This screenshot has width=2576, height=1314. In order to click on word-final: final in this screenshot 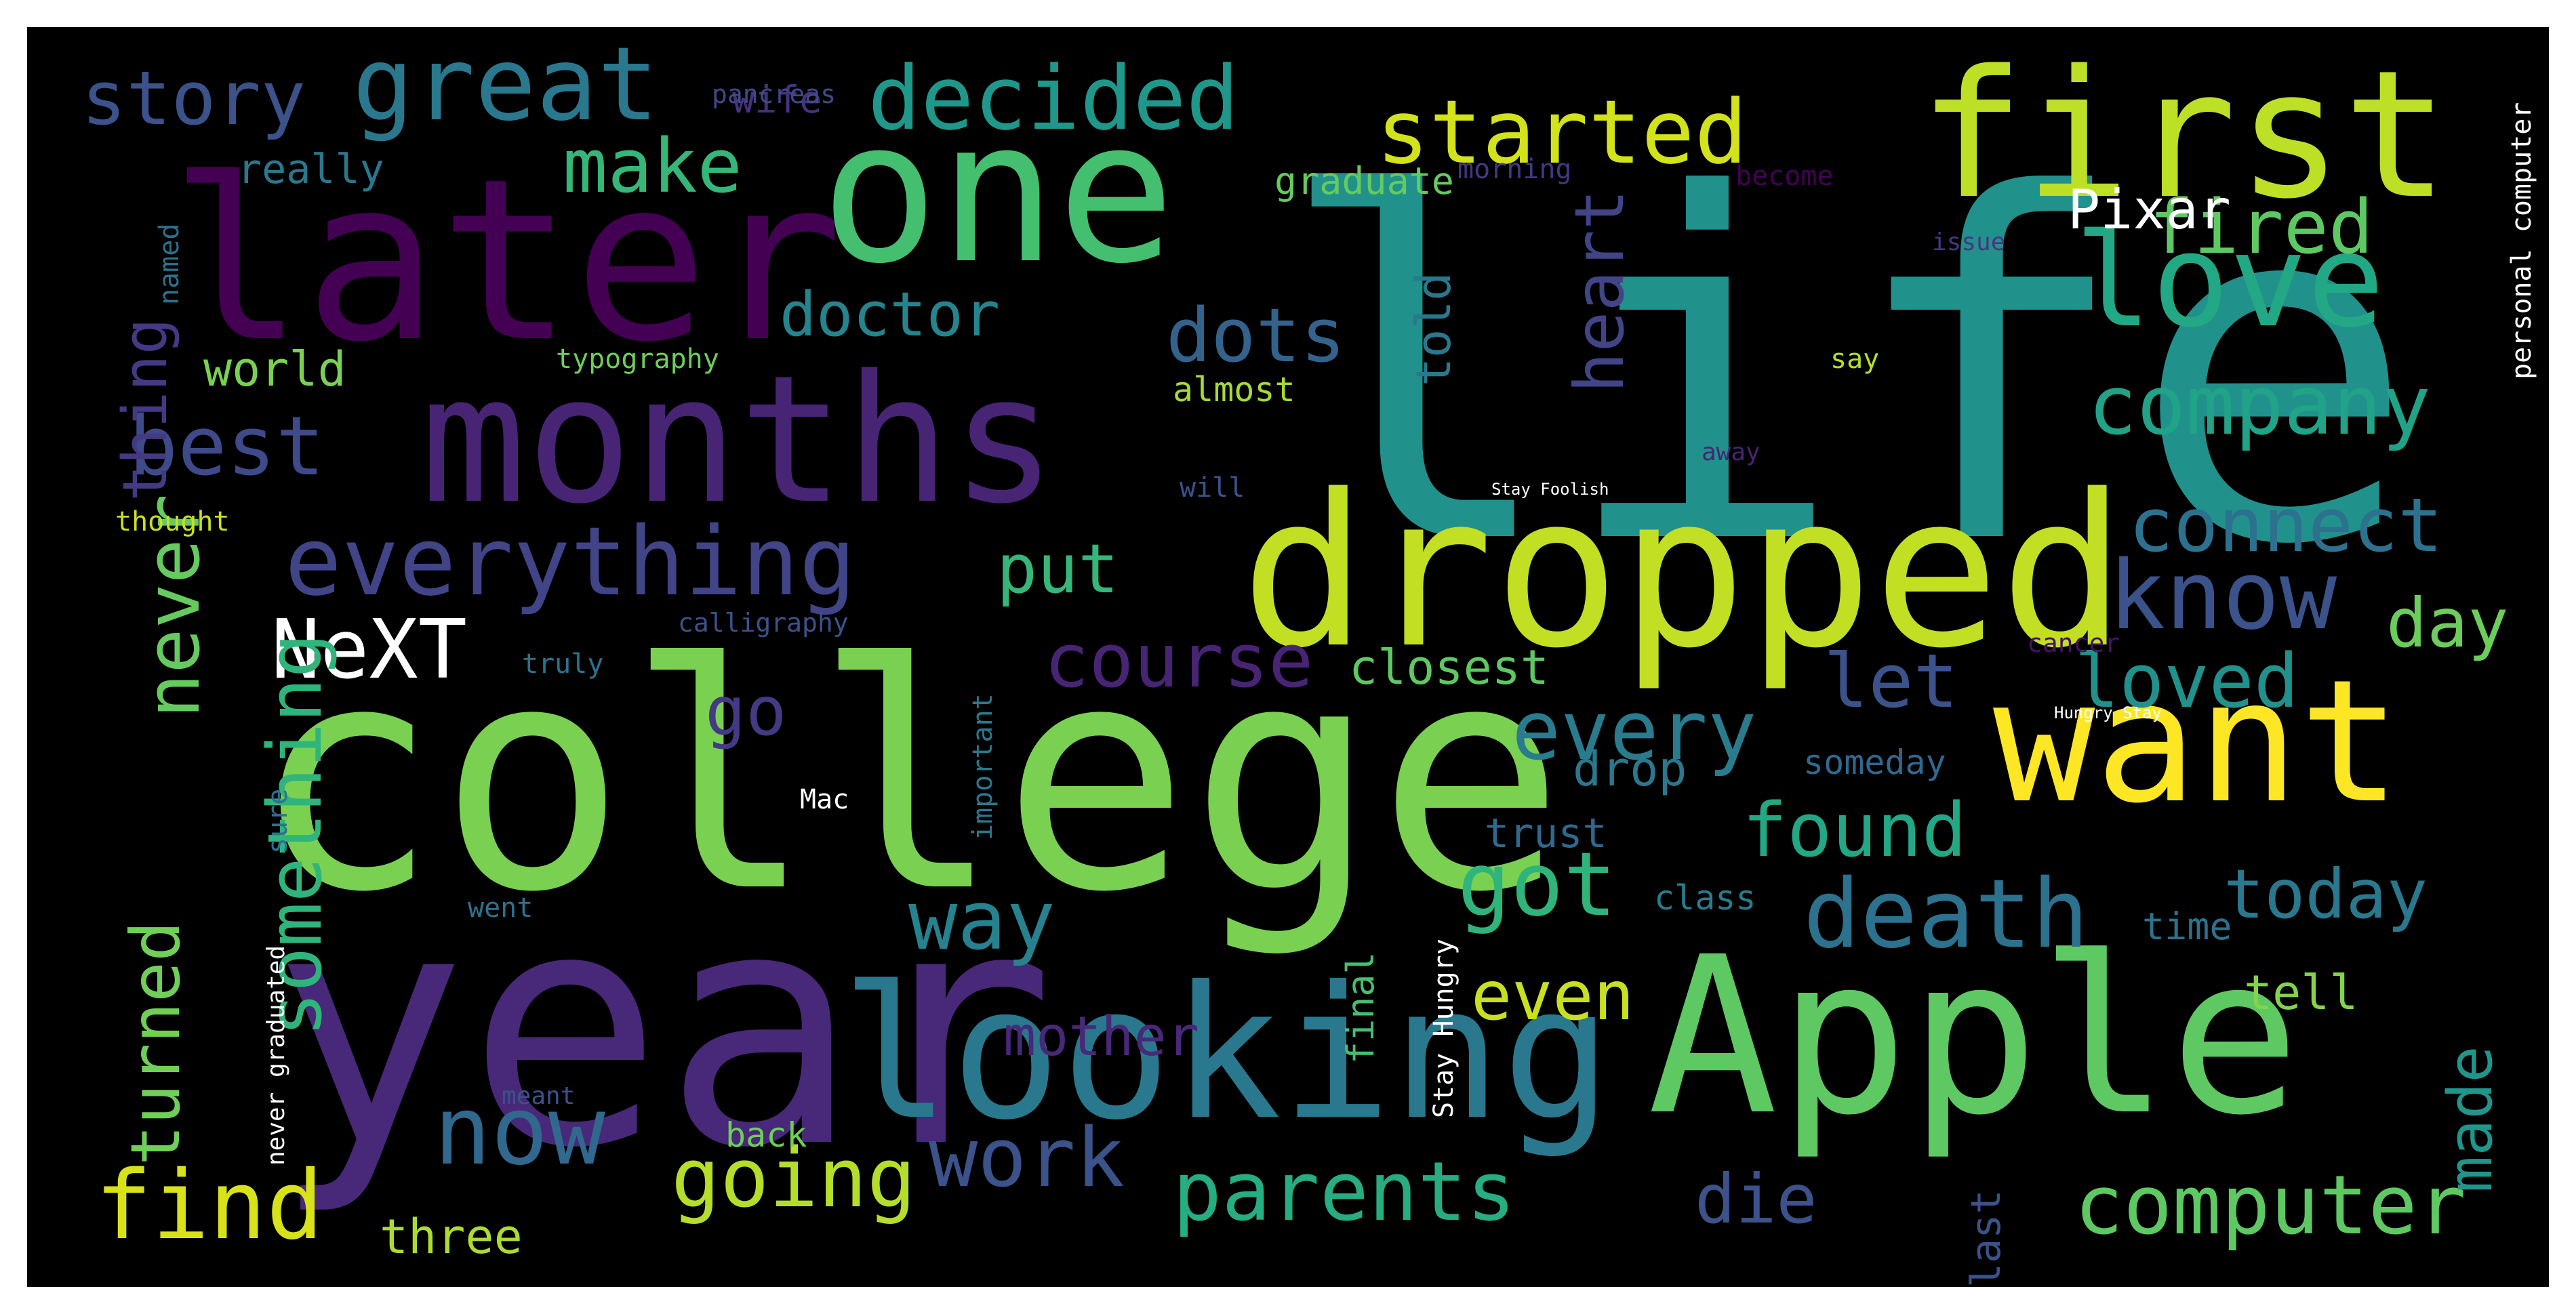, I will do `click(1360, 1008)`.